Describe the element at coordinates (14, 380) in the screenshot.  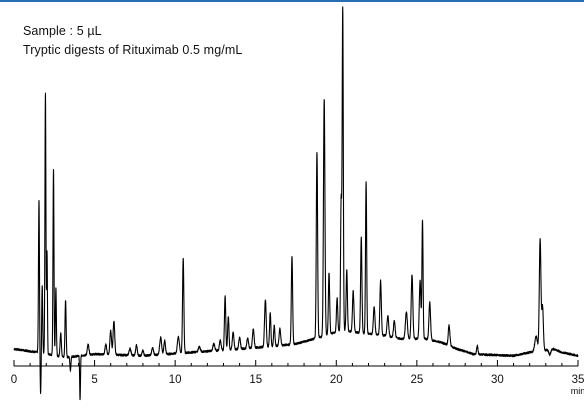
I see `x-tick-label: 0` at that location.